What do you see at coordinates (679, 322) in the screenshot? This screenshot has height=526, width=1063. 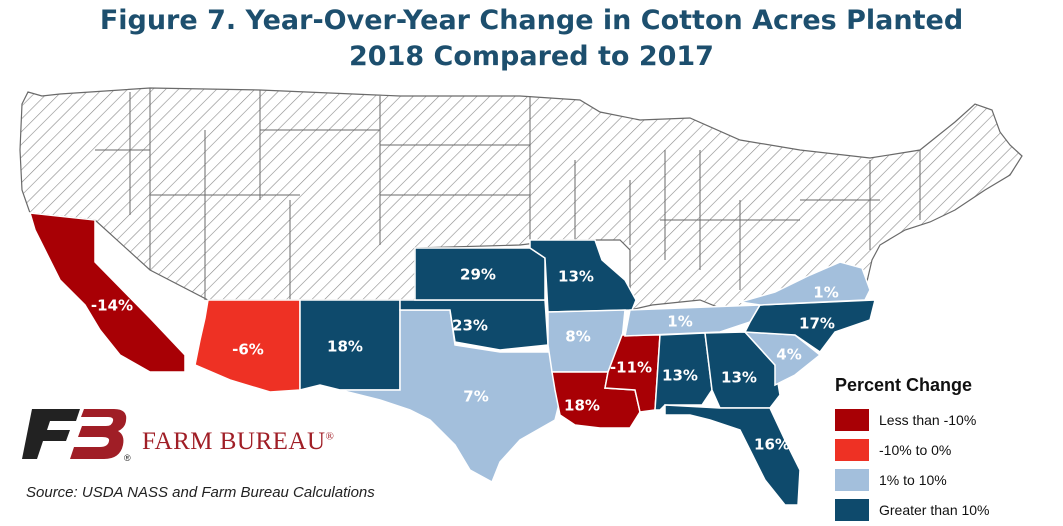 I see `label-tennessee: 1%` at bounding box center [679, 322].